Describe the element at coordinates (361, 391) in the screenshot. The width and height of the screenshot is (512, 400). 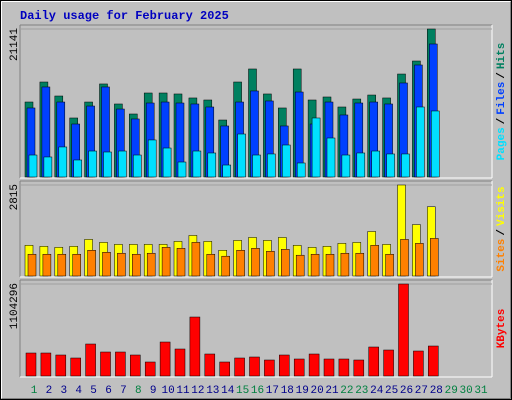
I see `x-tick-label: 23` at that location.